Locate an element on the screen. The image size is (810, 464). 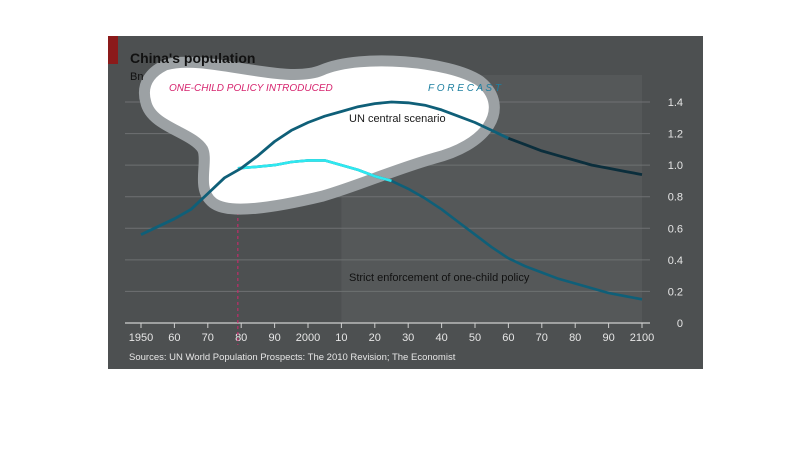
y-tick-label: 0.2 is located at coordinates (675, 292).